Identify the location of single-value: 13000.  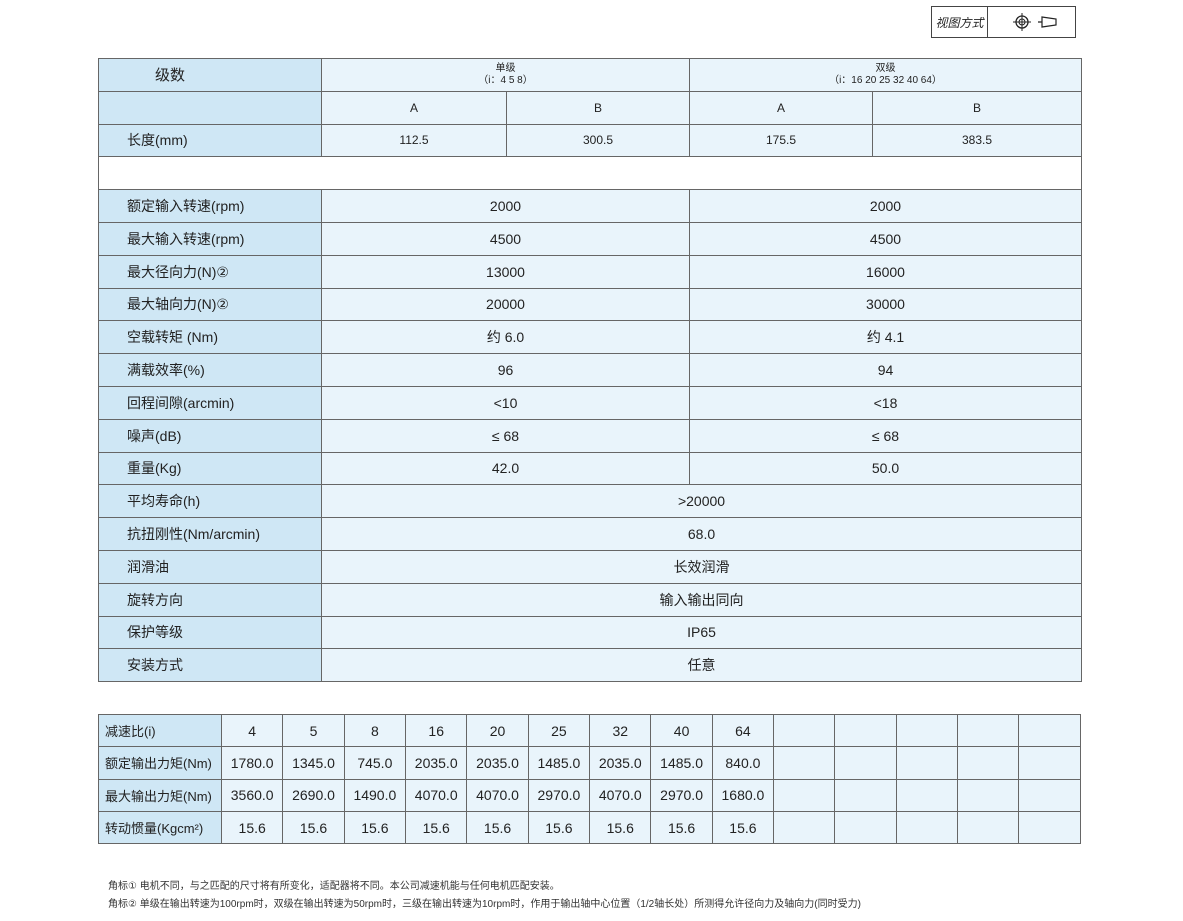
(505, 271).